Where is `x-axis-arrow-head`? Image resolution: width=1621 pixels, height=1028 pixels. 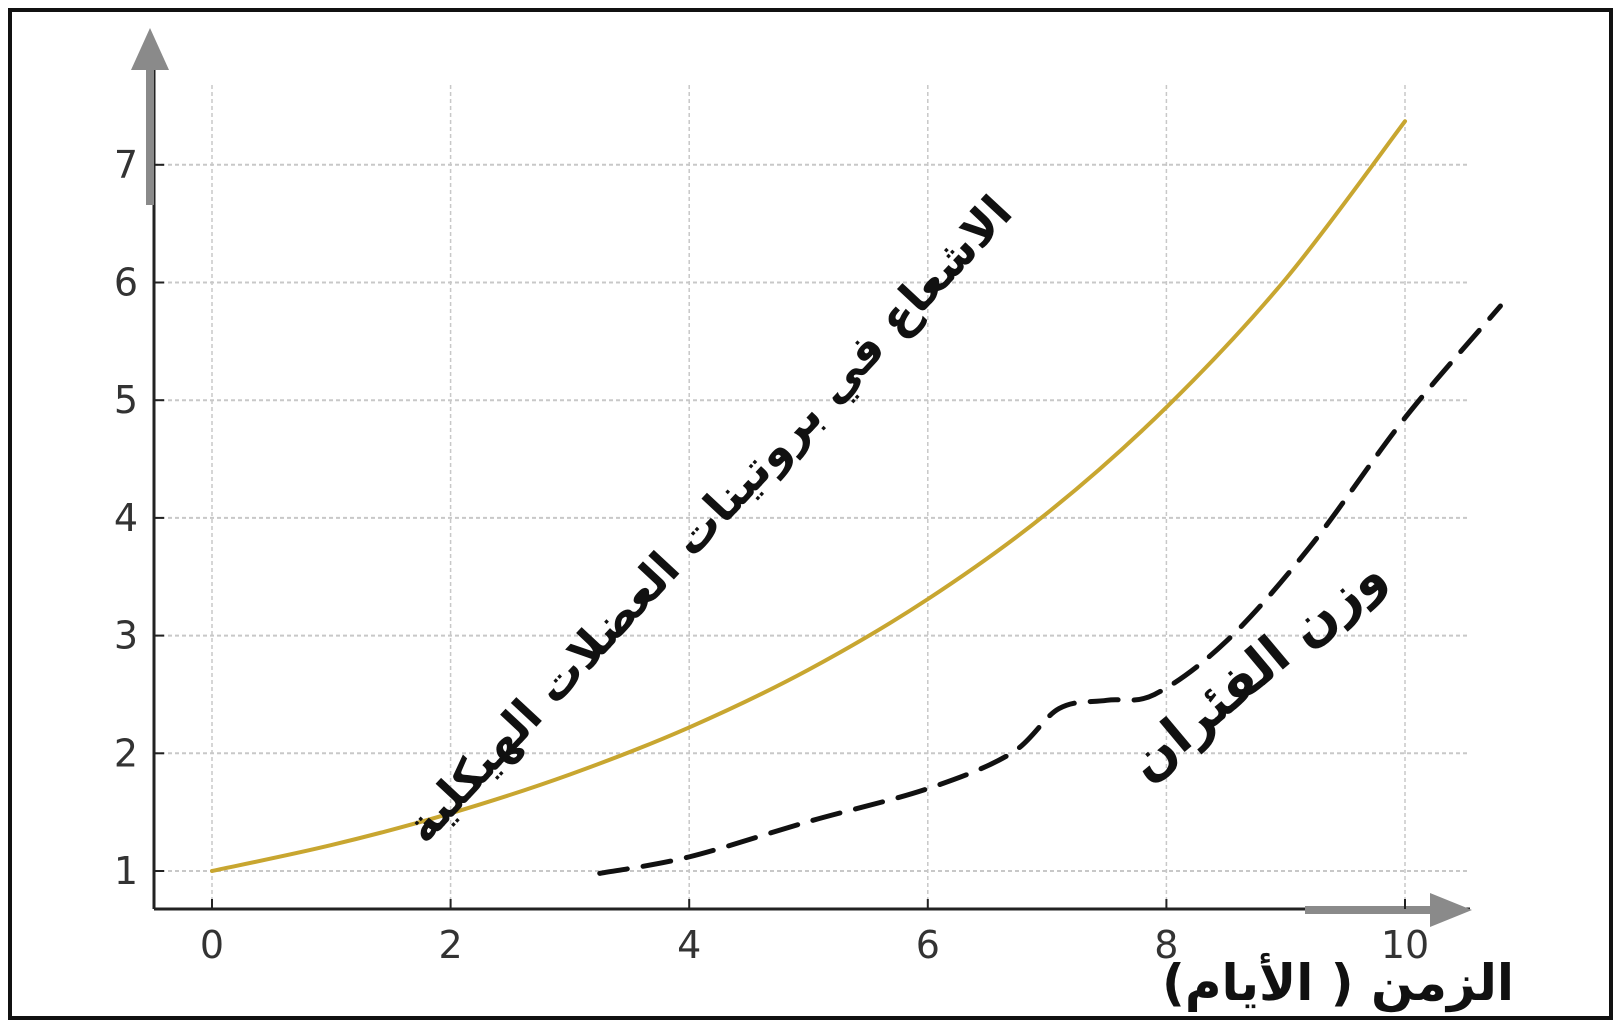 x-axis-arrow-head is located at coordinates (1451, 910).